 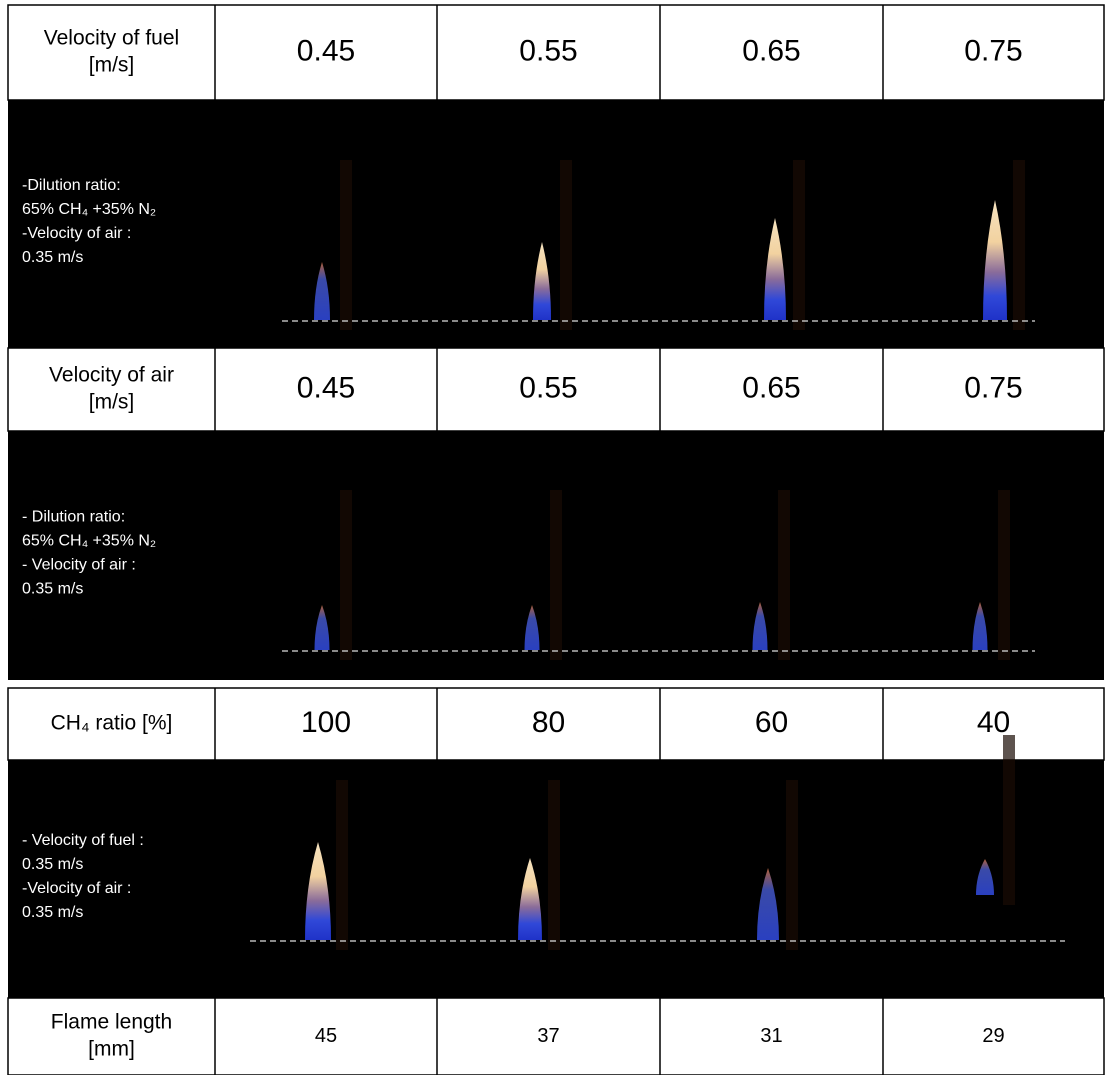 What do you see at coordinates (111, 1049) in the screenshot?
I see `row-label: [mm]` at bounding box center [111, 1049].